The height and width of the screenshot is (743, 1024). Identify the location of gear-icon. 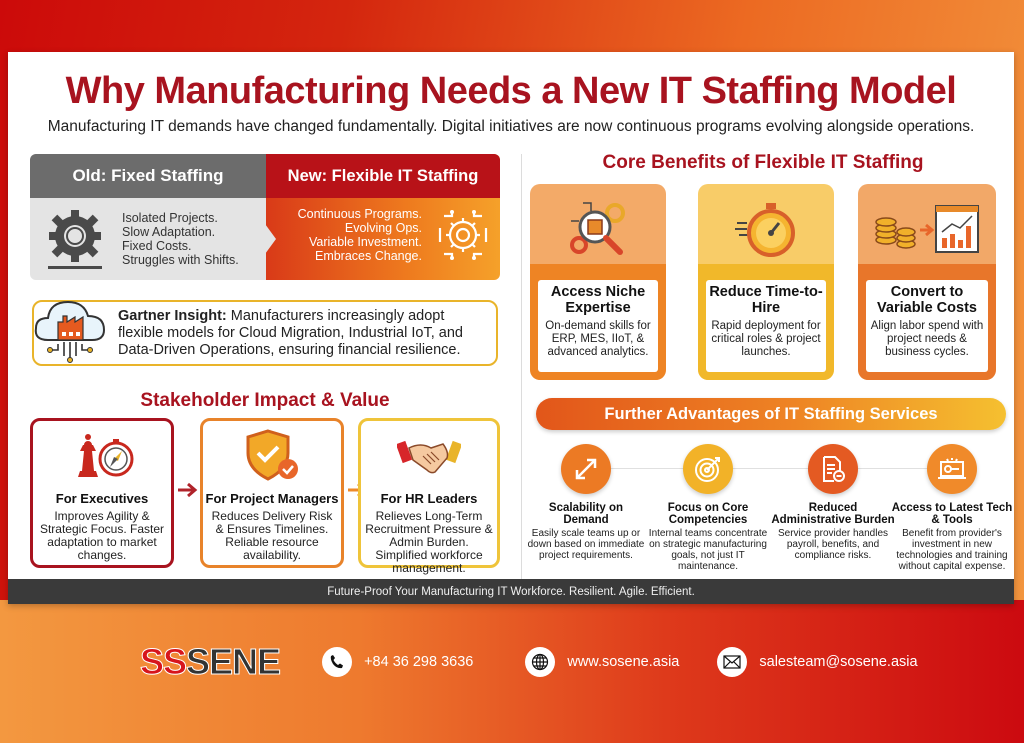
(75, 239).